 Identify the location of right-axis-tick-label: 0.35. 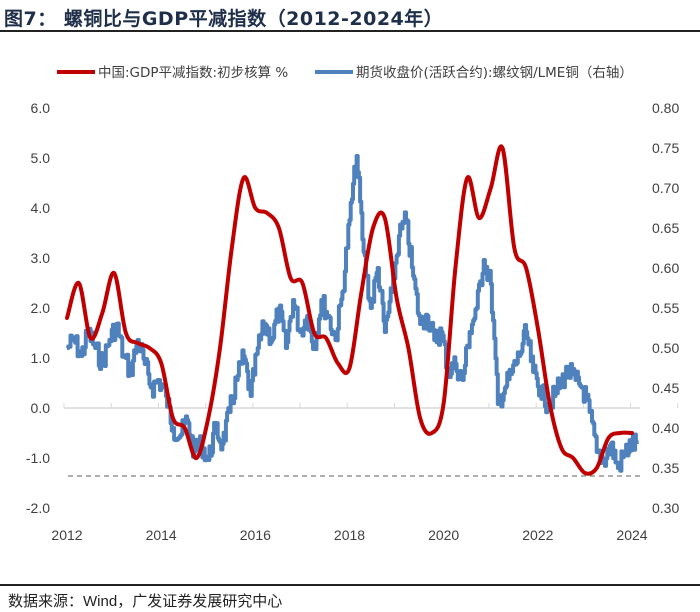
(665, 468).